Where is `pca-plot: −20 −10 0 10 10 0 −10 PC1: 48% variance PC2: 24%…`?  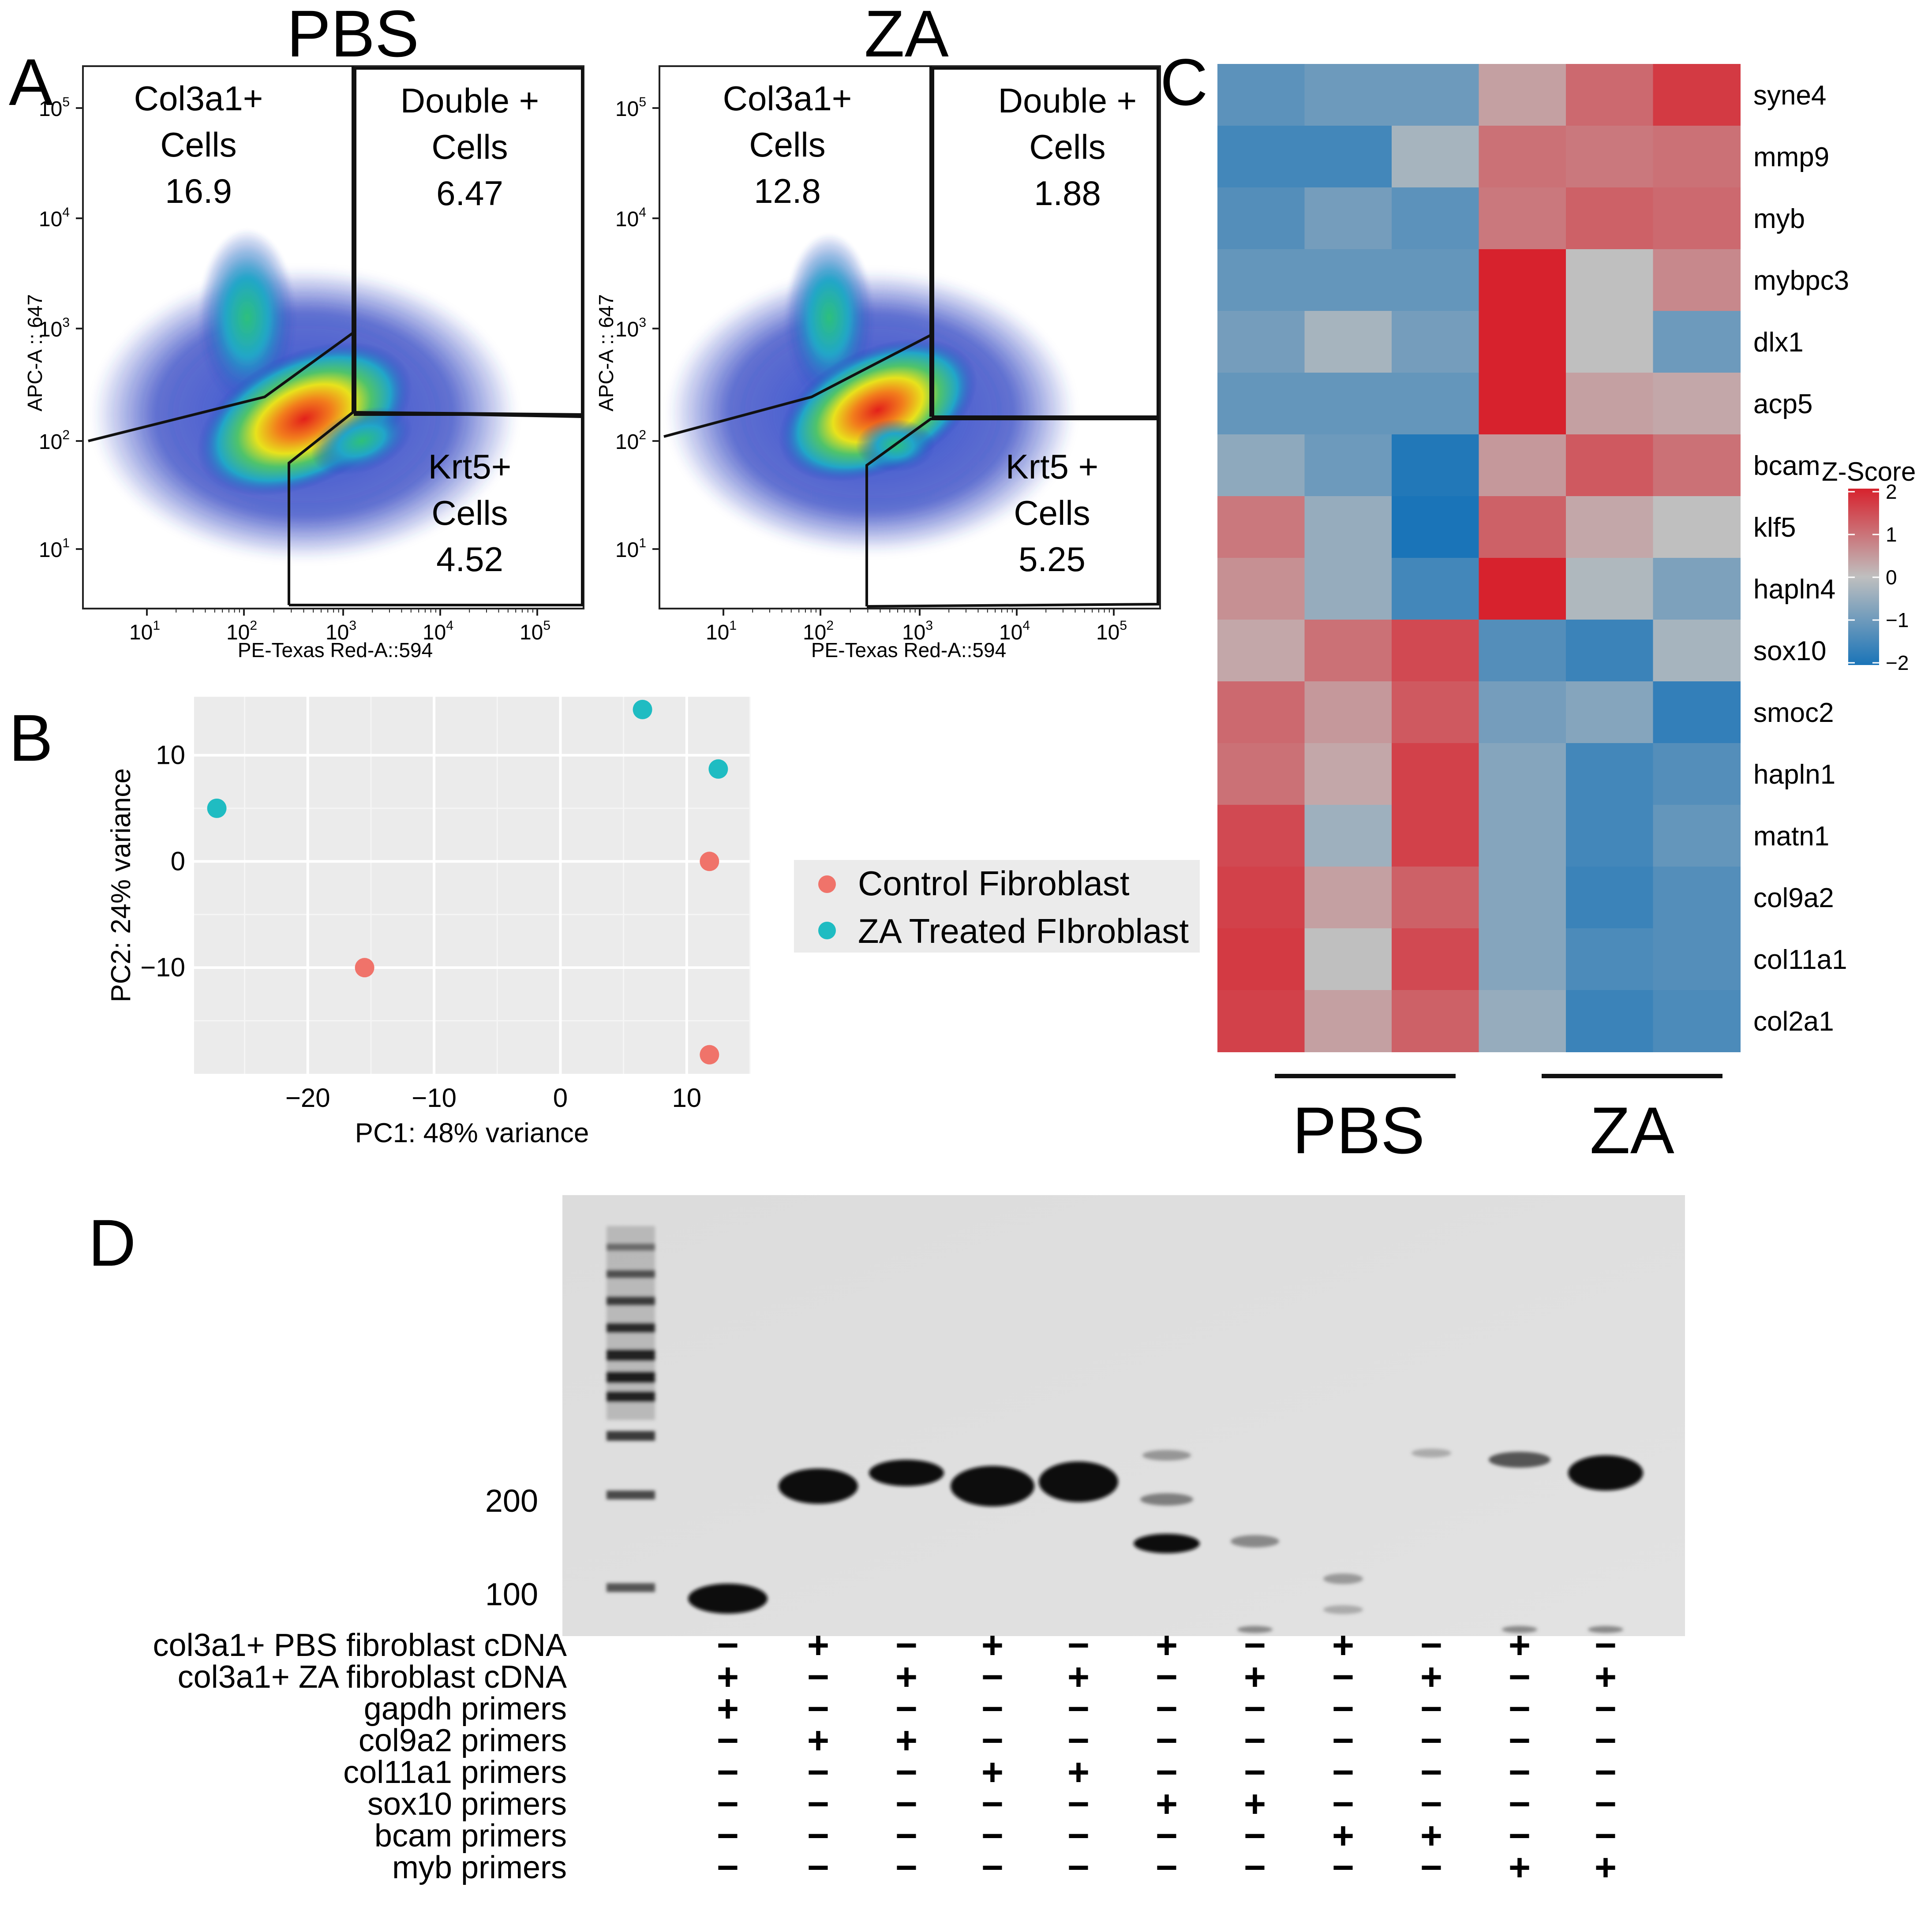 pca-plot: −20 −10 0 10 10 0 −10 PC1: 48% variance PC2: 24%… is located at coordinates (429, 922).